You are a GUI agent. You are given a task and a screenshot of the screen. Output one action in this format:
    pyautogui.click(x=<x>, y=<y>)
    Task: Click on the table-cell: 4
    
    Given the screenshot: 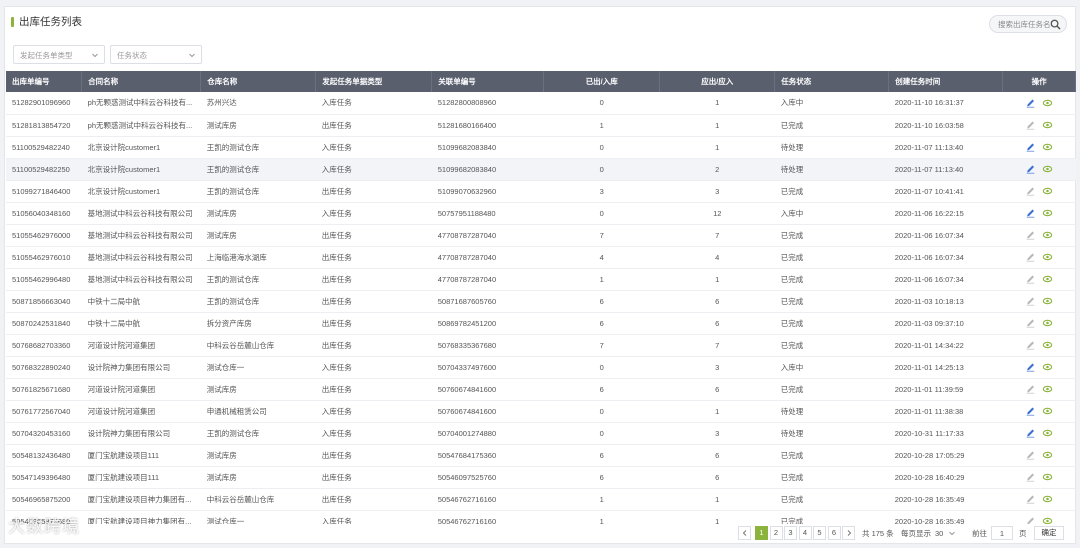 What is the action you would take?
    pyautogui.click(x=717, y=257)
    